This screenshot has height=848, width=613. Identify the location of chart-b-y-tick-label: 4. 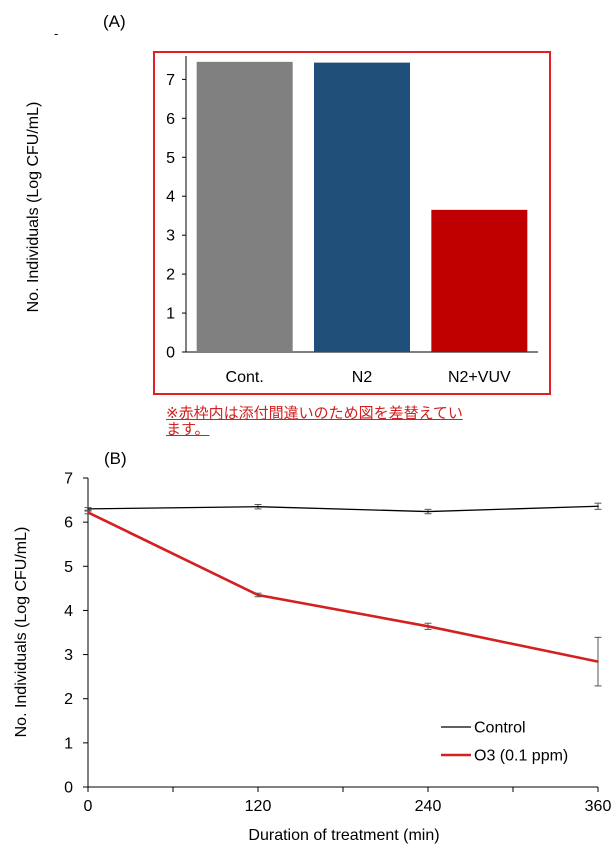
(68, 611).